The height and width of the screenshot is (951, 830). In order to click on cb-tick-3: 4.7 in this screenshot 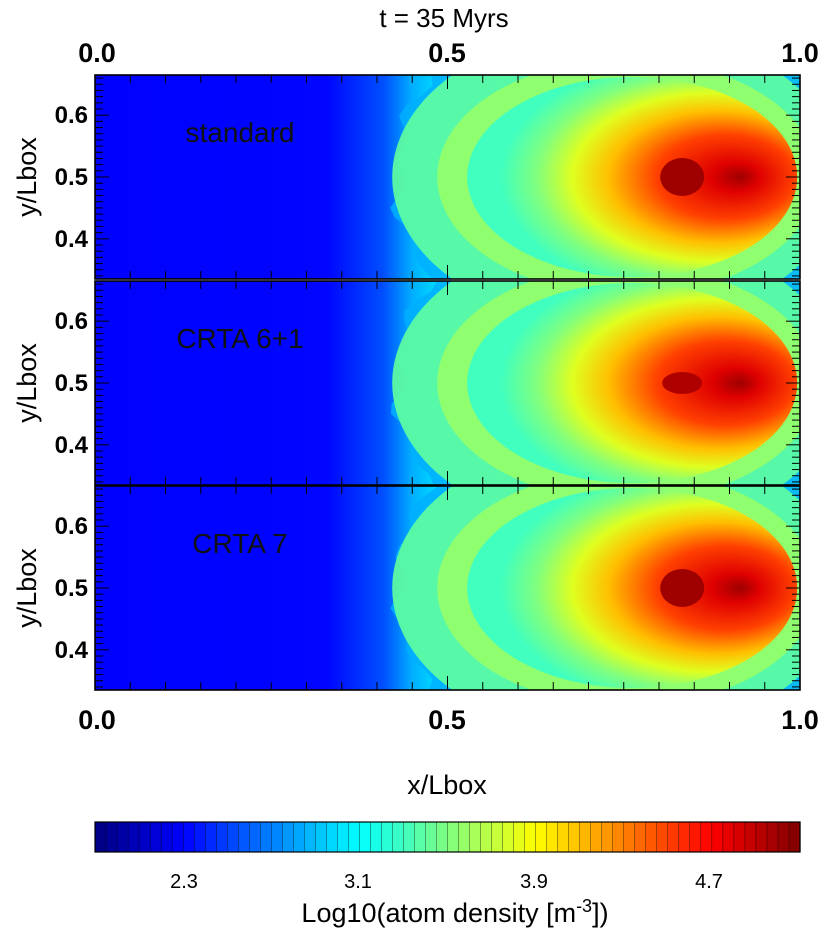, I will do `click(709, 882)`.